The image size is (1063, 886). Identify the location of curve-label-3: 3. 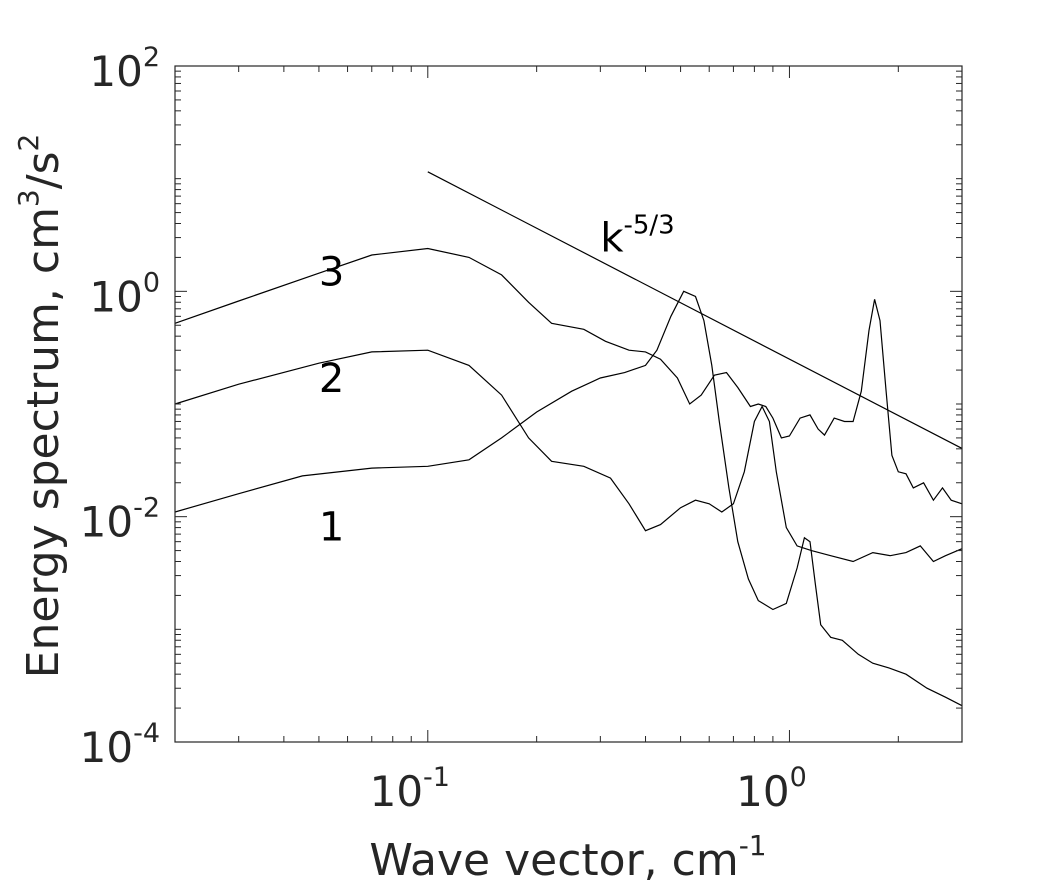
(331, 272).